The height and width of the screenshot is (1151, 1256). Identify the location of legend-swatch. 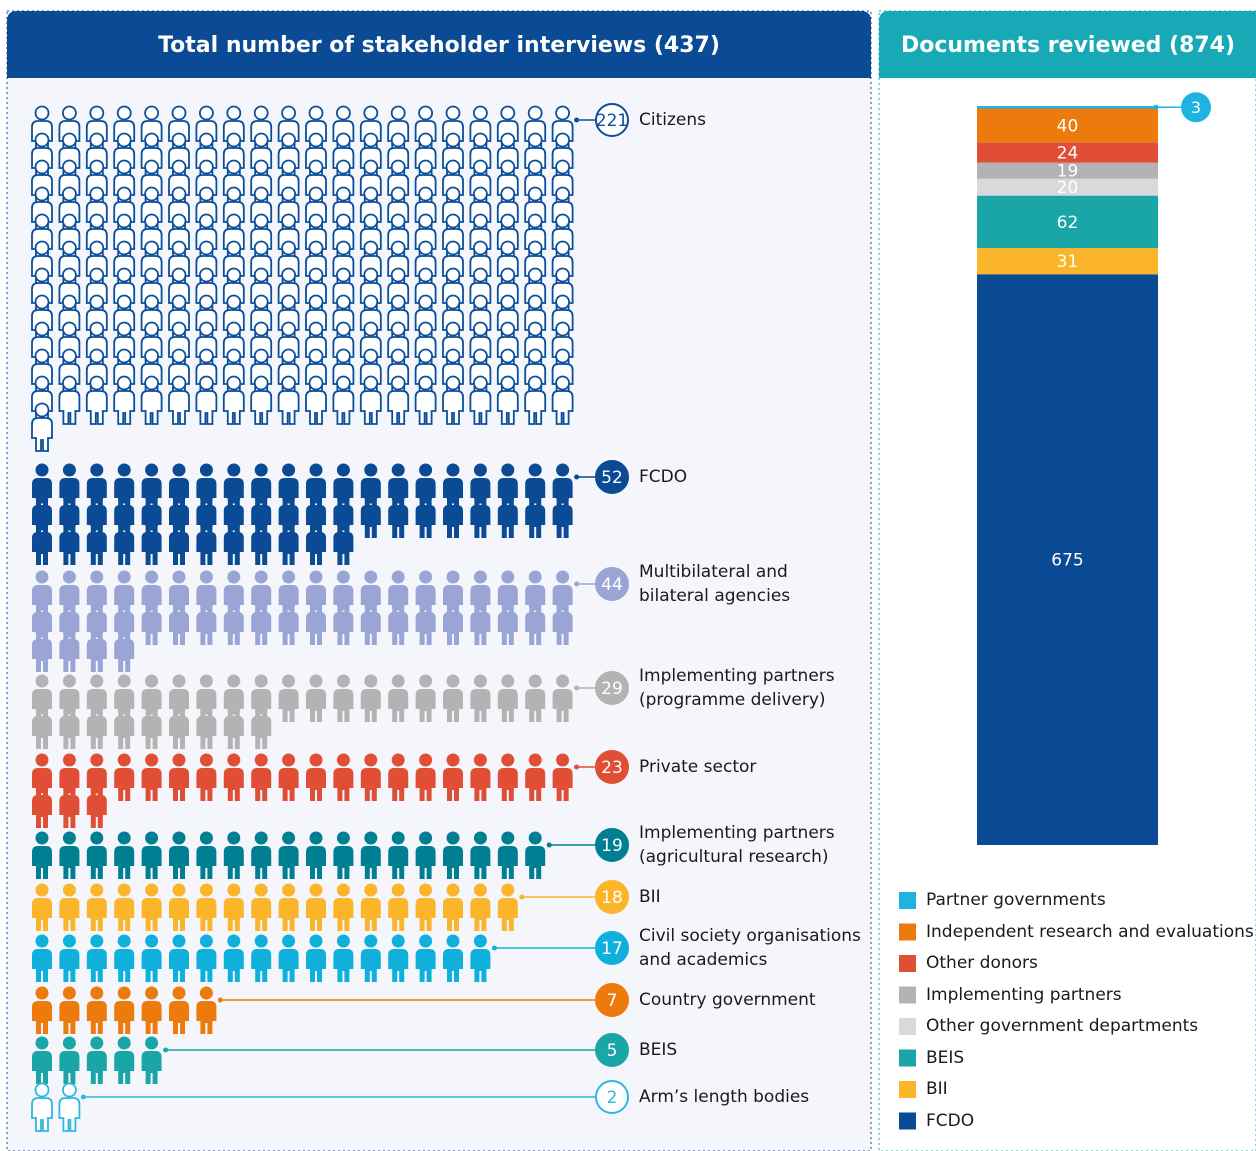
(907, 1026).